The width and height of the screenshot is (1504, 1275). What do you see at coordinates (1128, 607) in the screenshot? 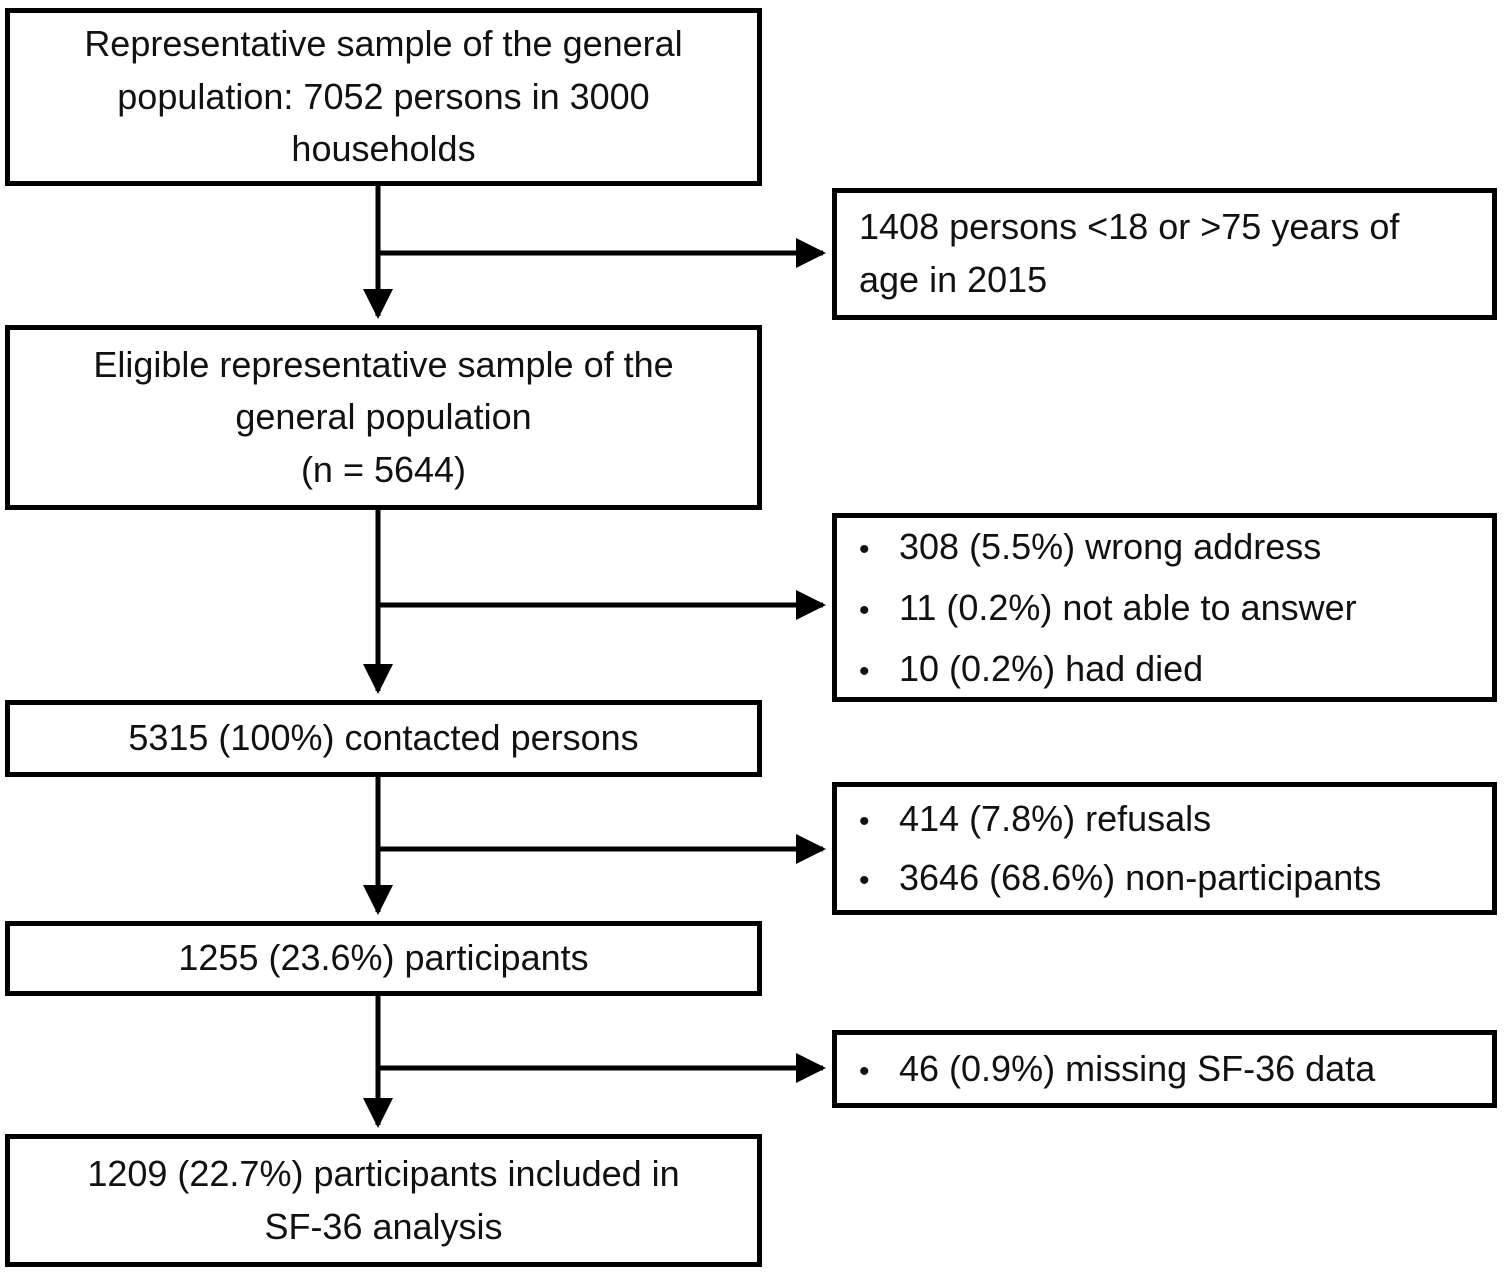
I see `bullet-text: 11 (0.2%) not able to answer` at bounding box center [1128, 607].